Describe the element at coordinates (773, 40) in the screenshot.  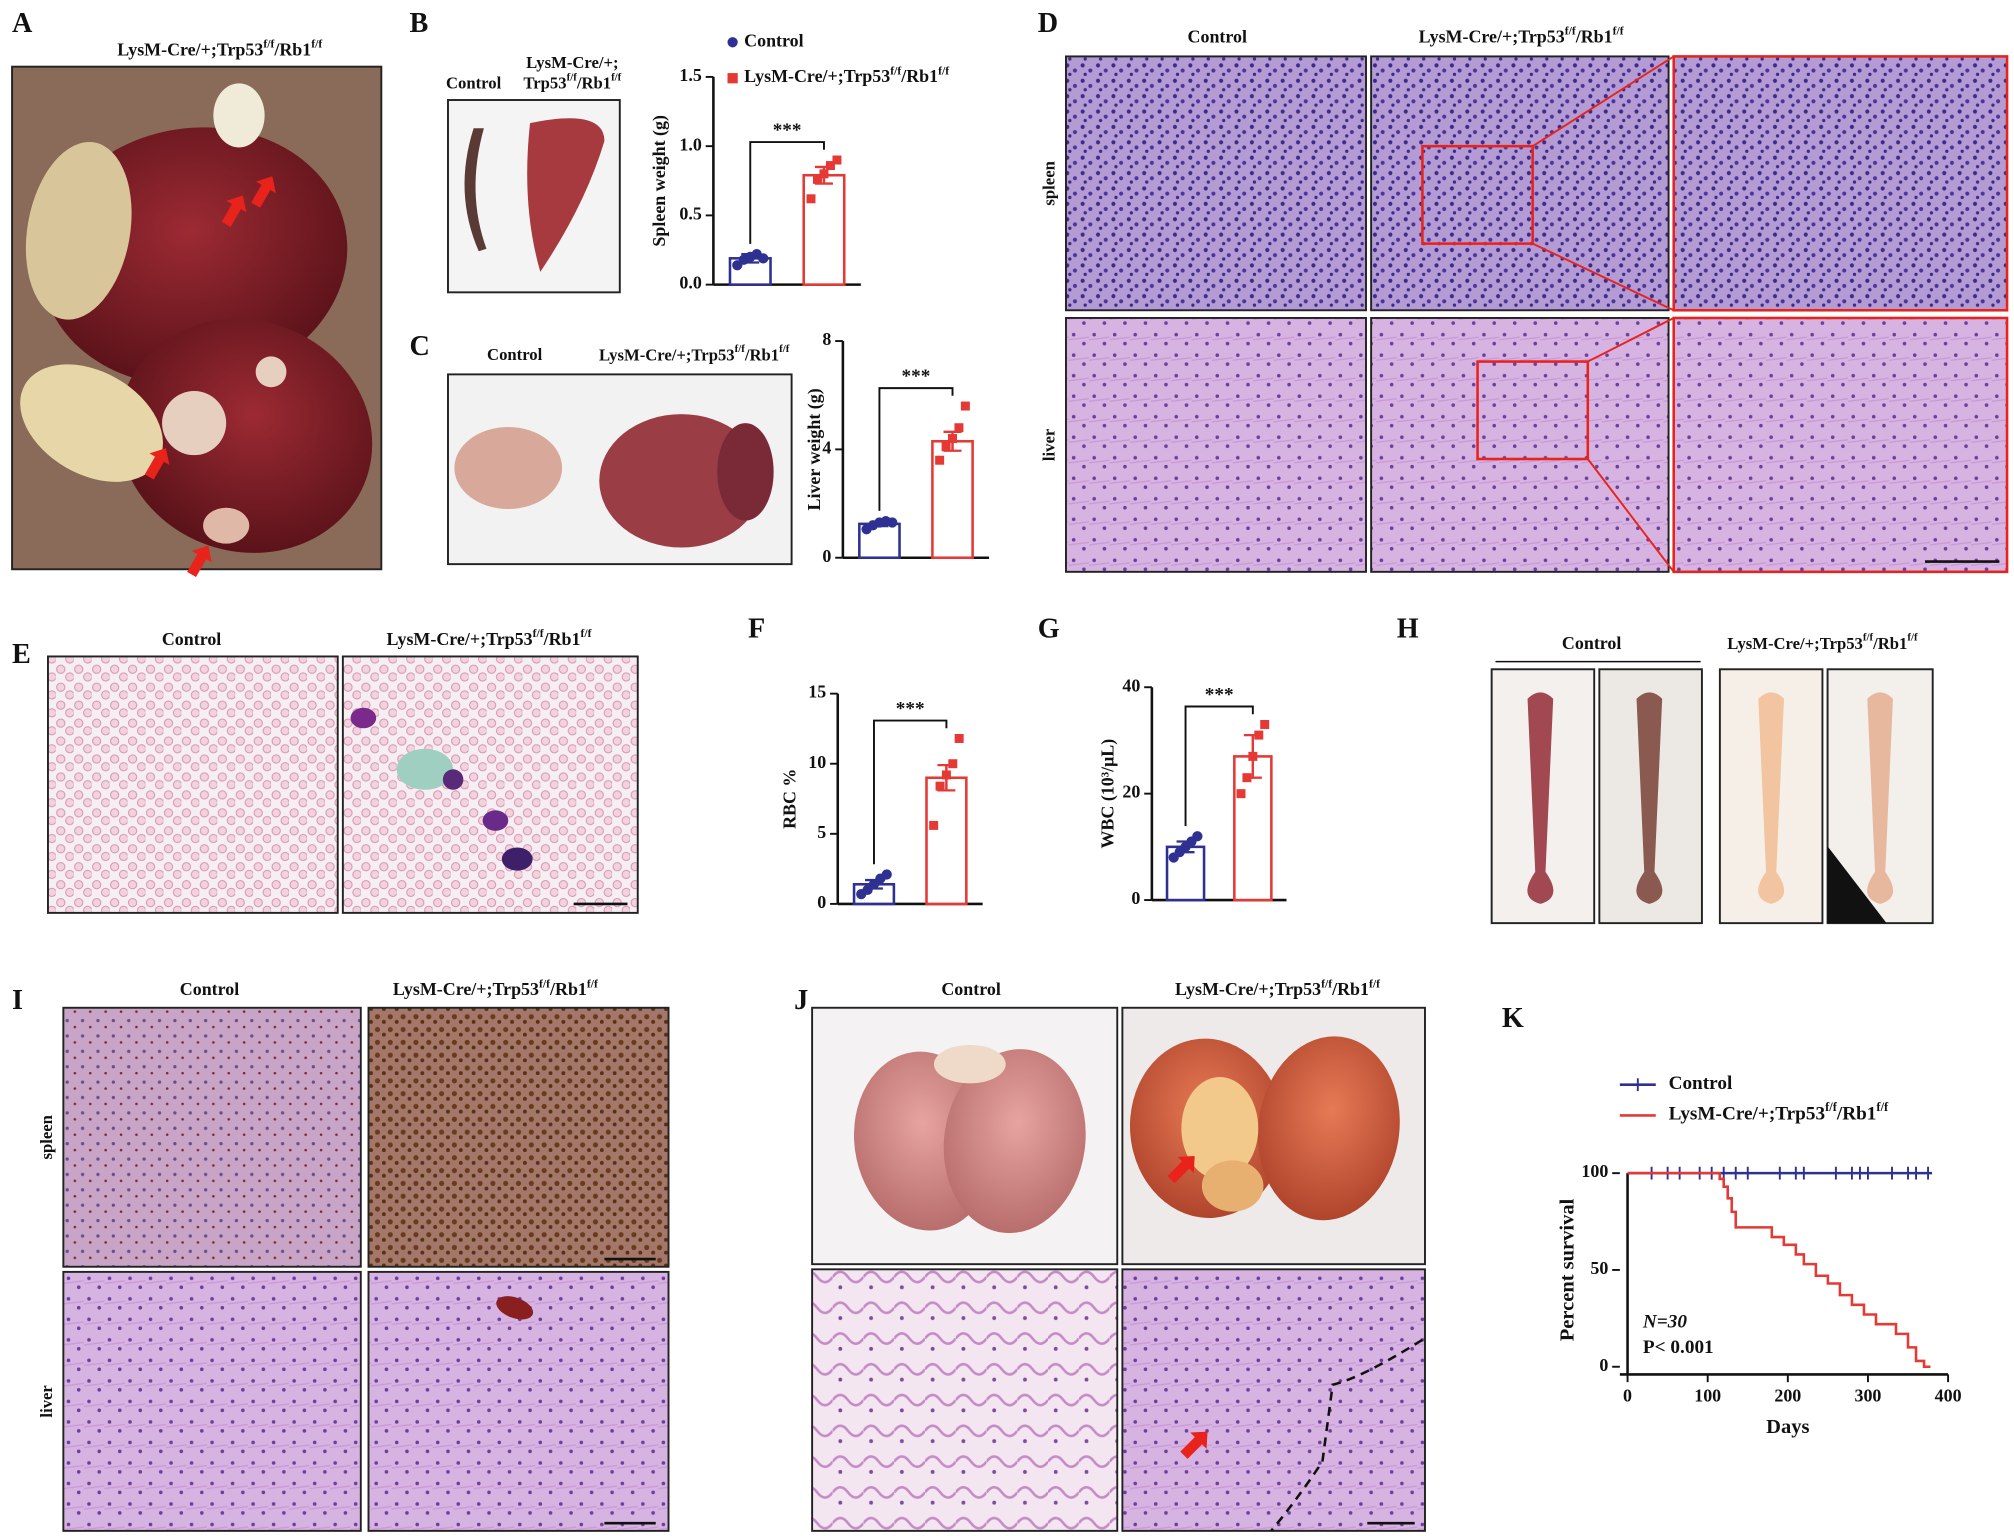
I see `legend-label: Control` at that location.